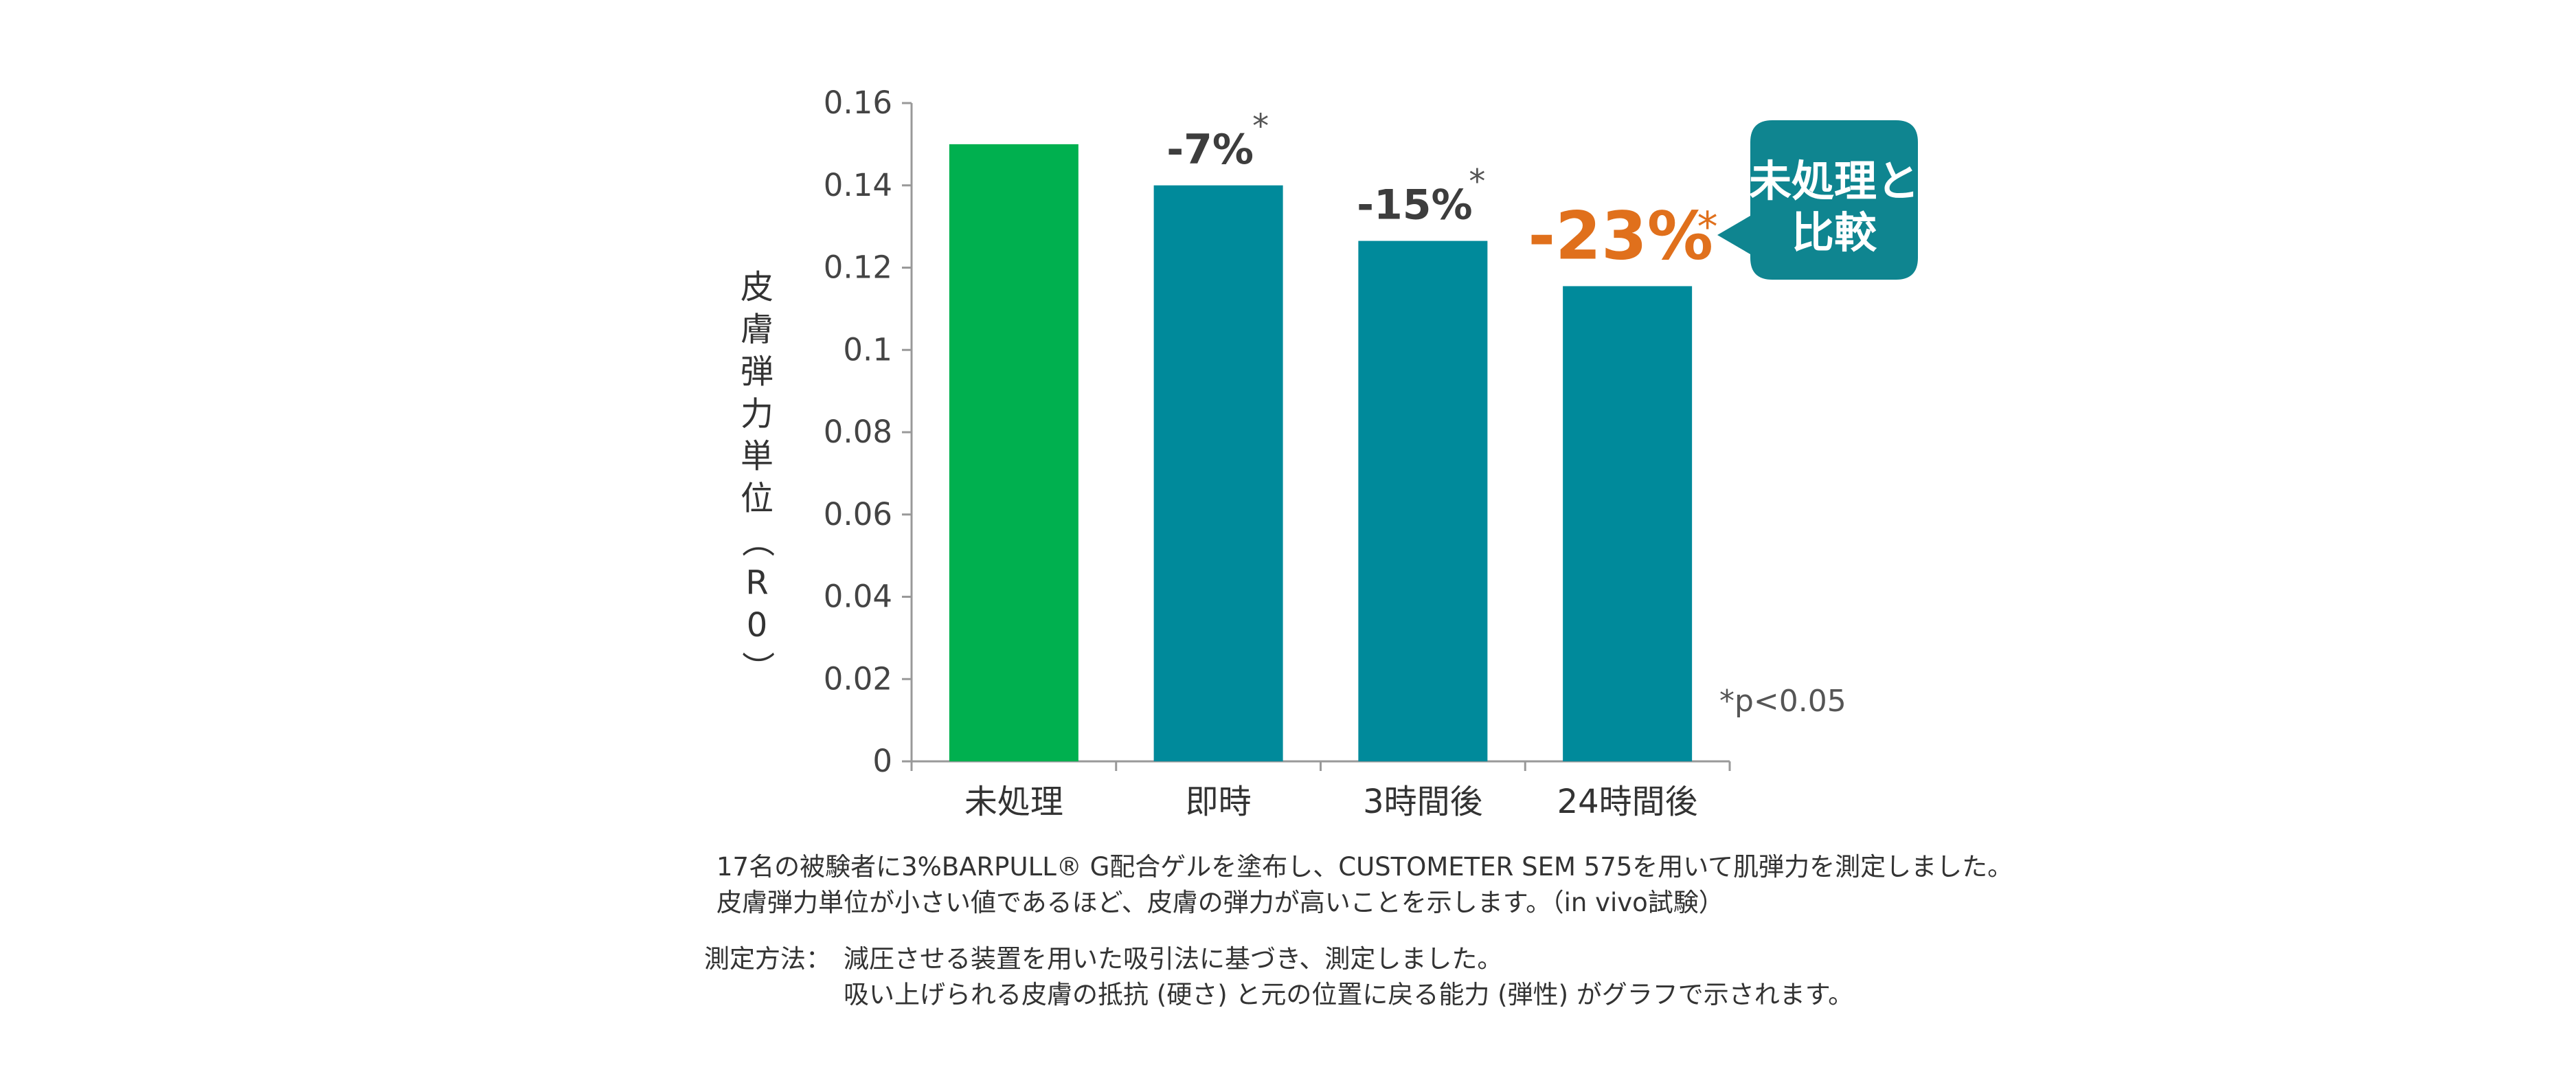  Describe the element at coordinates (858, 678) in the screenshot. I see `y-tick-label: 0.02` at that location.